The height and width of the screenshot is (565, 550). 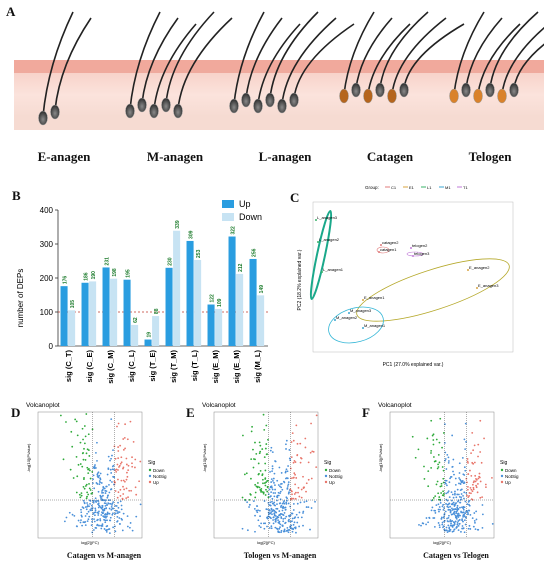 What do you see at coordinates (150, 482) in the screenshot?
I see `volcano-legend-dot` at bounding box center [150, 482].